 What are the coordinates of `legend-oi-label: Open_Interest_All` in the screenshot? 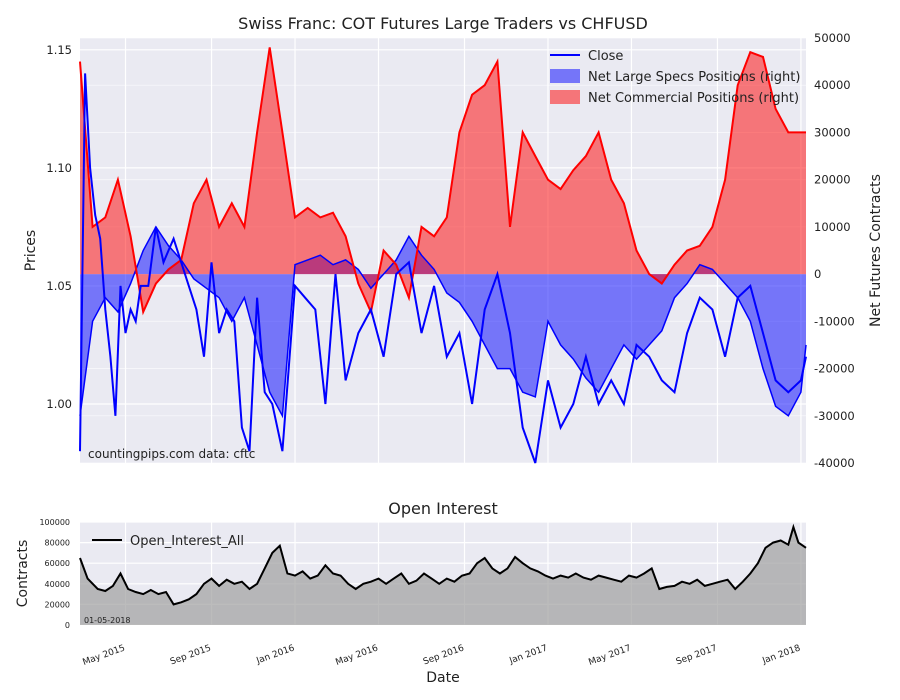 It's located at (187, 541).